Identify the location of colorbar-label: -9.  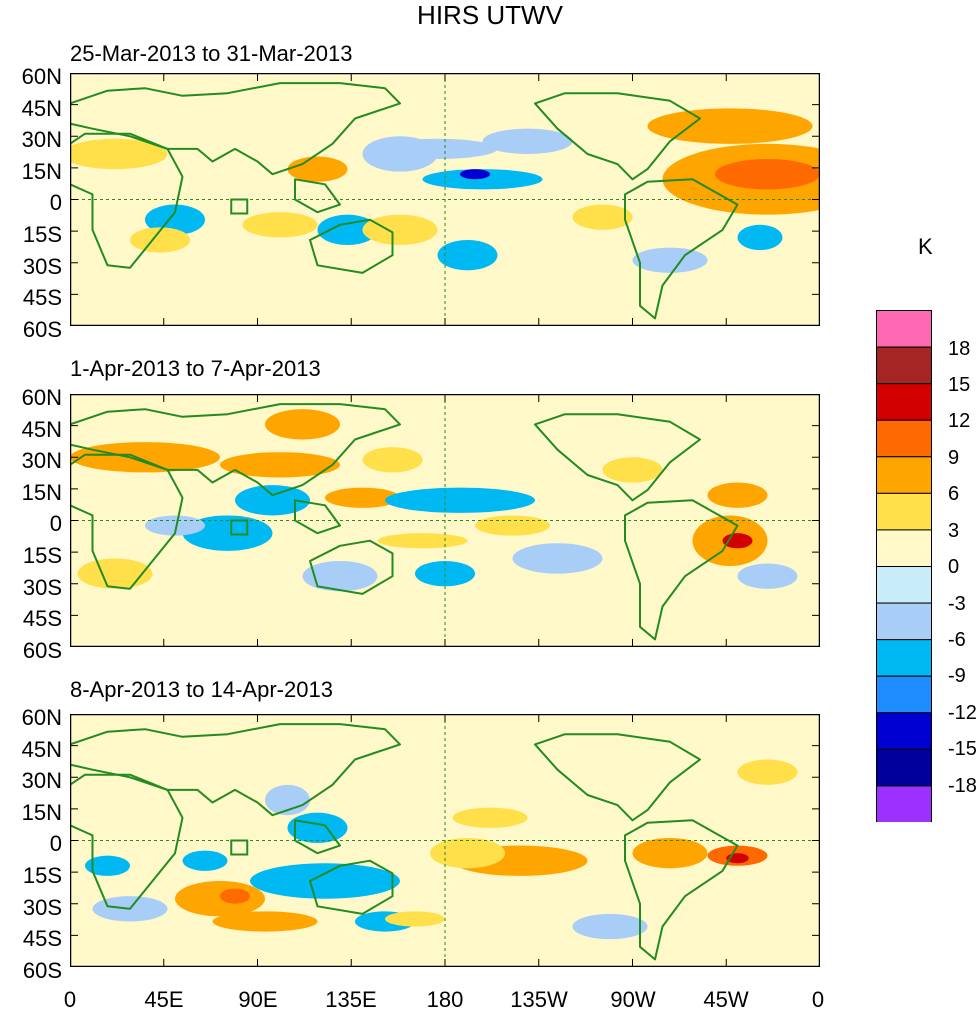
(957, 676).